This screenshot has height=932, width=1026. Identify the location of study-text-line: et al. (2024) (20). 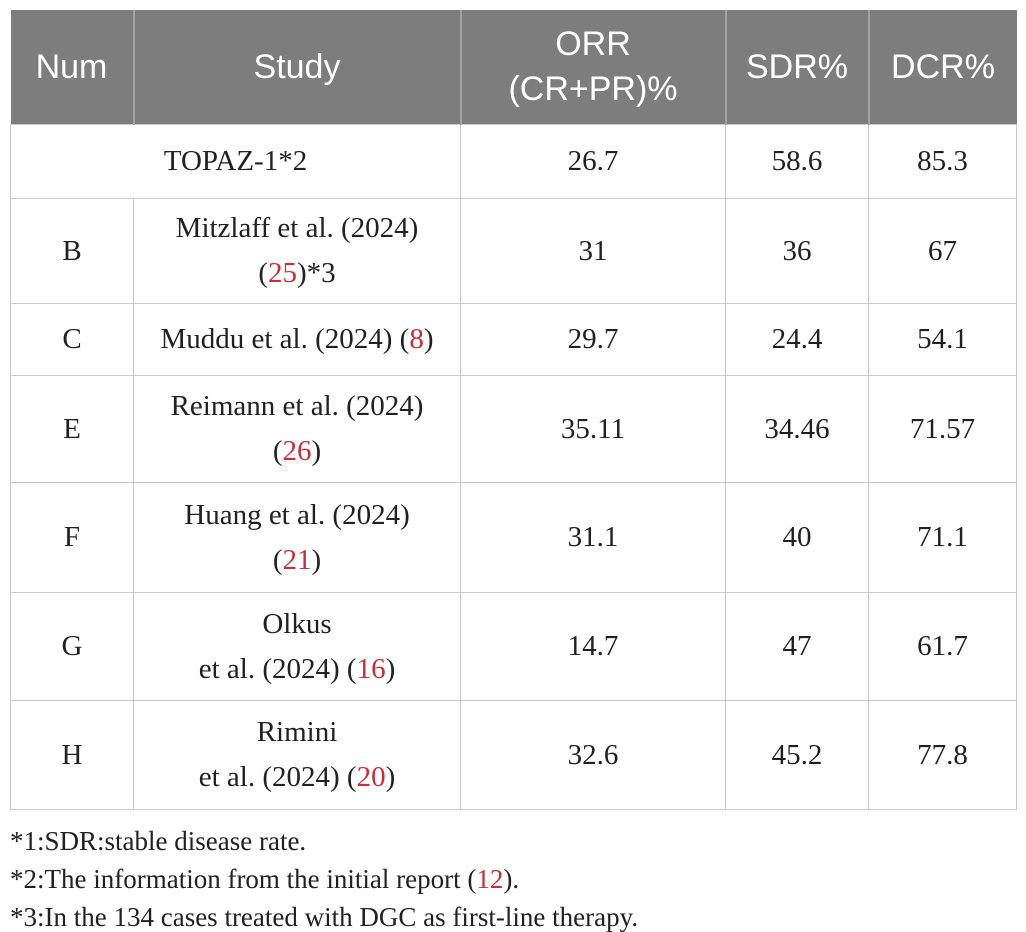
(297, 777).